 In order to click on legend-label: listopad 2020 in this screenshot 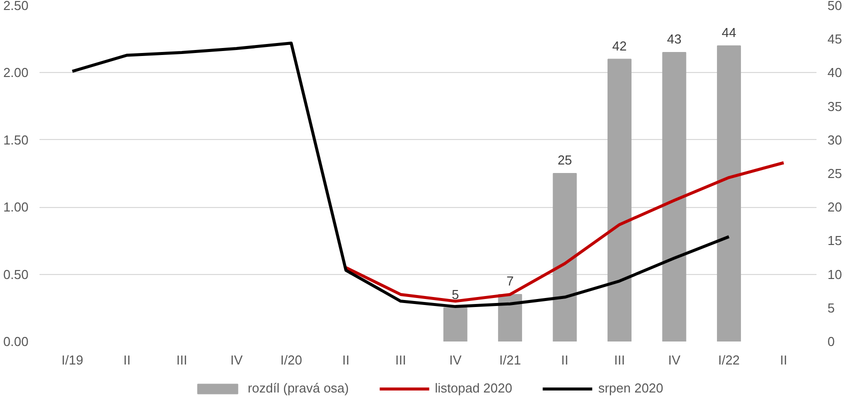, I will do `click(473, 388)`.